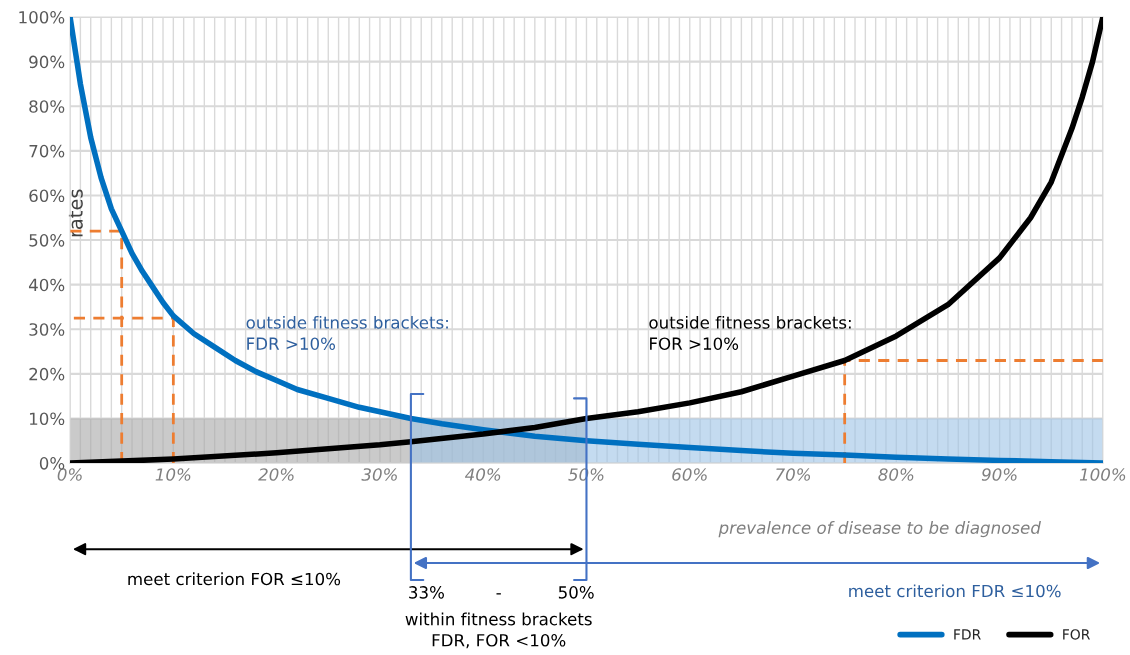 This screenshot has width=1130, height=655. I want to click on x-tick-label: 0%, so click(69, 474).